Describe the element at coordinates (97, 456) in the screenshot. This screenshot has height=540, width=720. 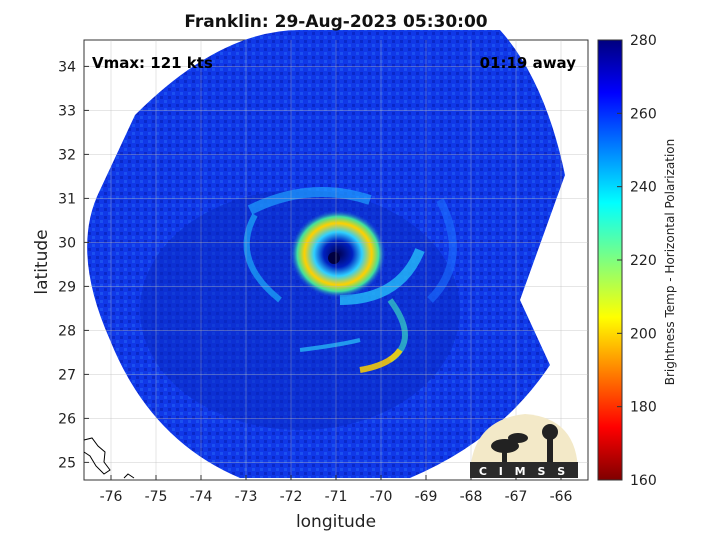
I see `coastline` at that location.